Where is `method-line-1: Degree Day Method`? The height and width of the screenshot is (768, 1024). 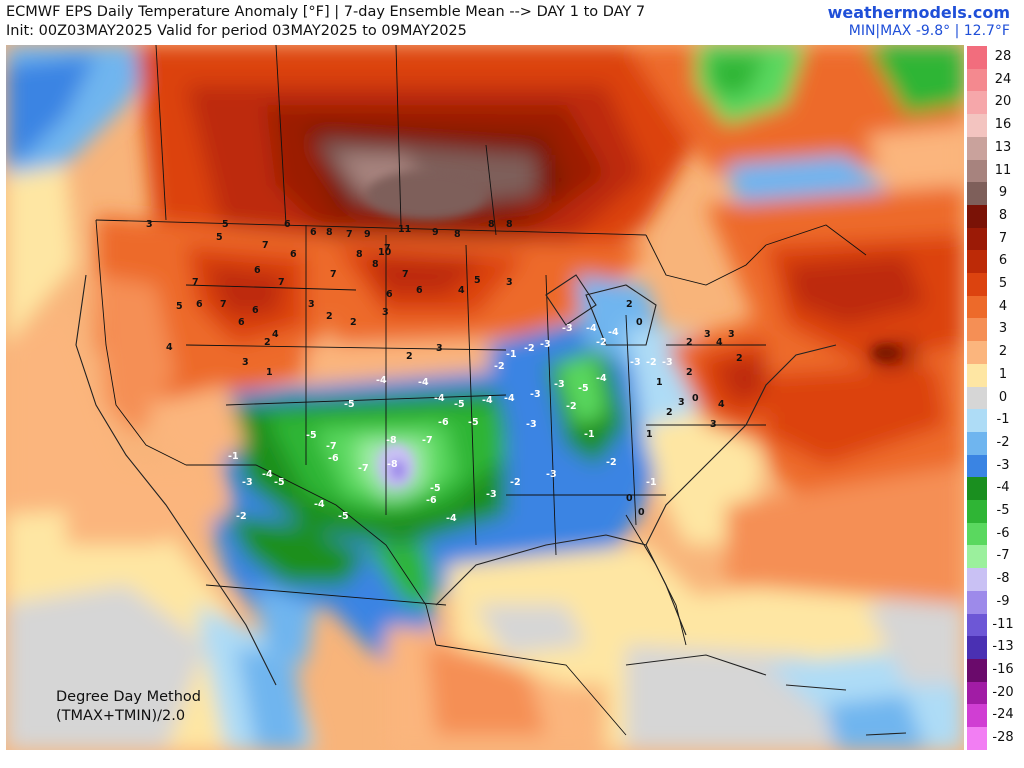 method-line-1: Degree Day Method is located at coordinates (129, 697).